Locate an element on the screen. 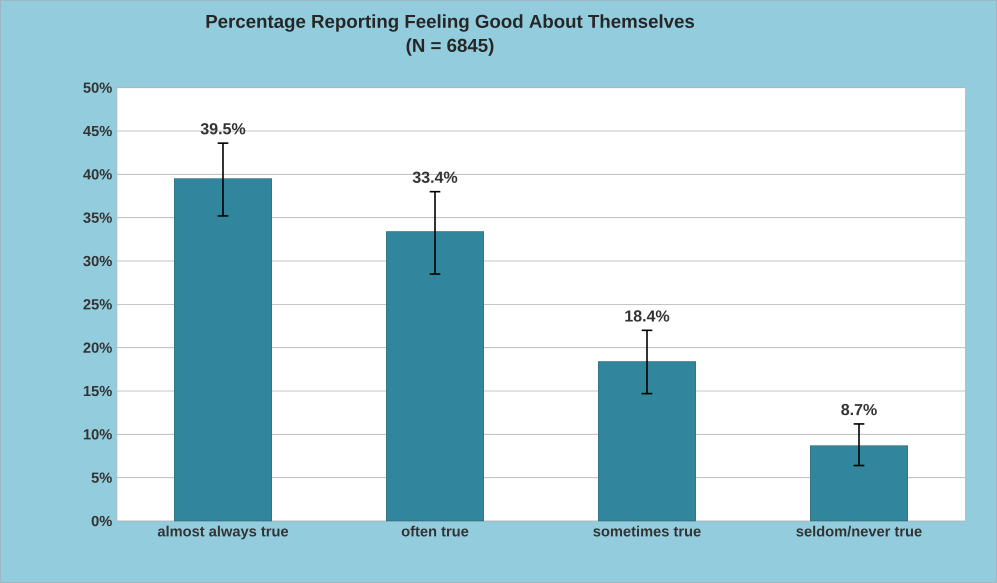 This screenshot has height=583, width=997. x-tick-label: often true is located at coordinates (435, 531).